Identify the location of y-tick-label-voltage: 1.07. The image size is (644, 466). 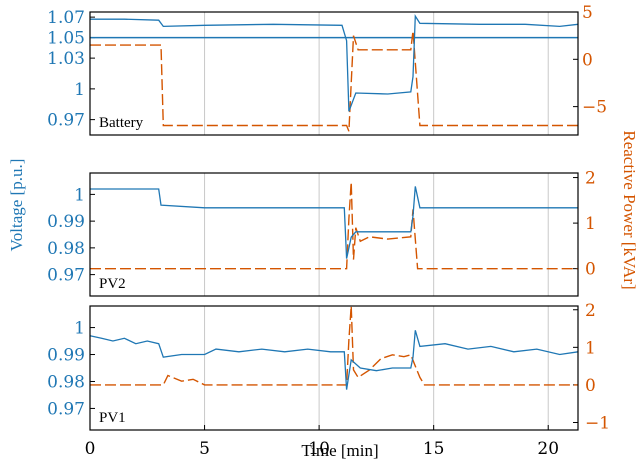
(66, 18).